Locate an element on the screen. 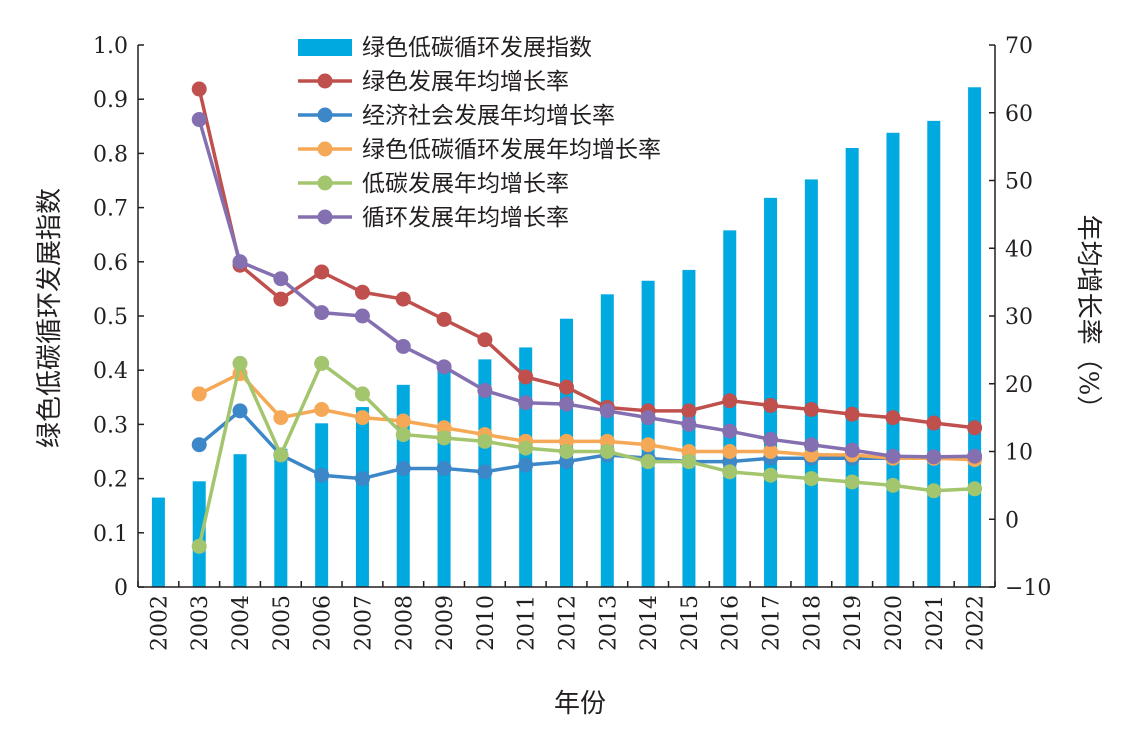 The width and height of the screenshot is (1131, 734). point-series-2-2008 is located at coordinates (403, 421).